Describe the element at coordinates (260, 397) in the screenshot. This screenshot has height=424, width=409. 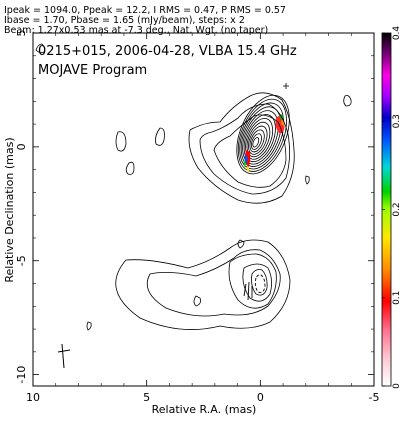
I see `x-tick-label: 0` at that location.